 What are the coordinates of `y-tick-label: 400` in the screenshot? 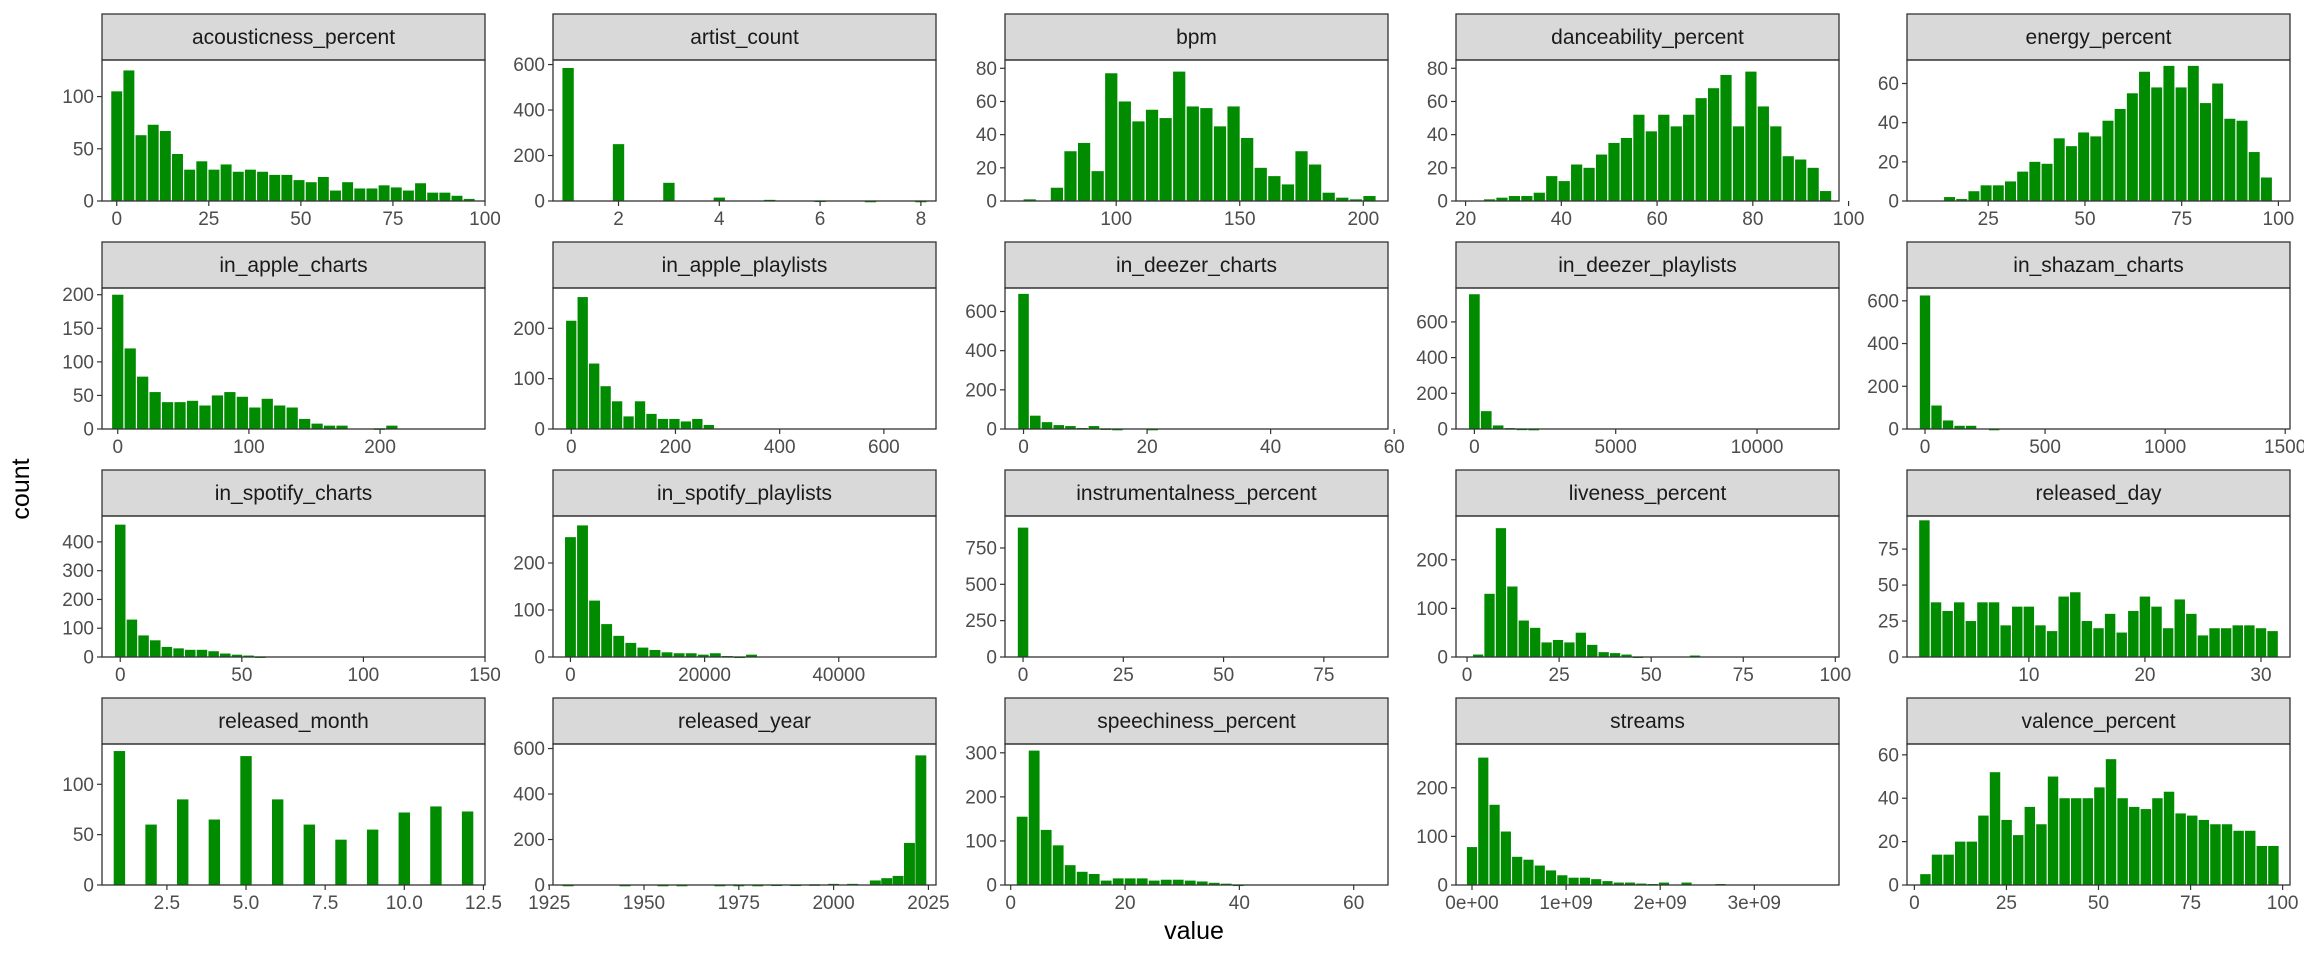 It's located at (1883, 344).